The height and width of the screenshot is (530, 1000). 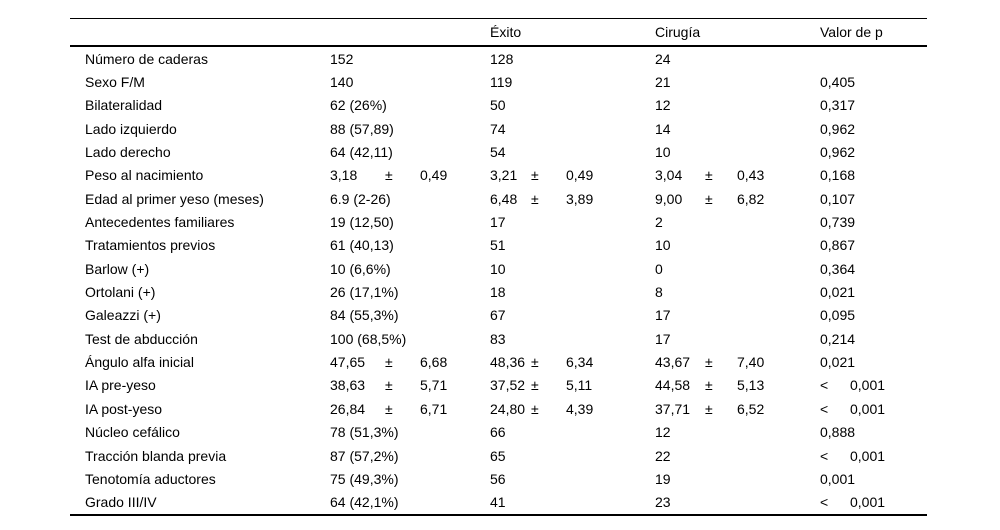 I want to click on cell-total: 140, so click(x=342, y=82).